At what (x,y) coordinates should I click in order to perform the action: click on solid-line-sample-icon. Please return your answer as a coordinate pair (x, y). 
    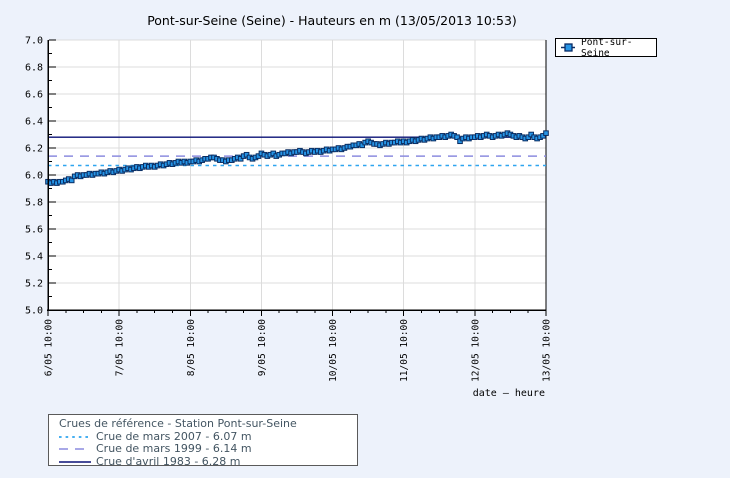
    Looking at the image, I should click on (77, 462).